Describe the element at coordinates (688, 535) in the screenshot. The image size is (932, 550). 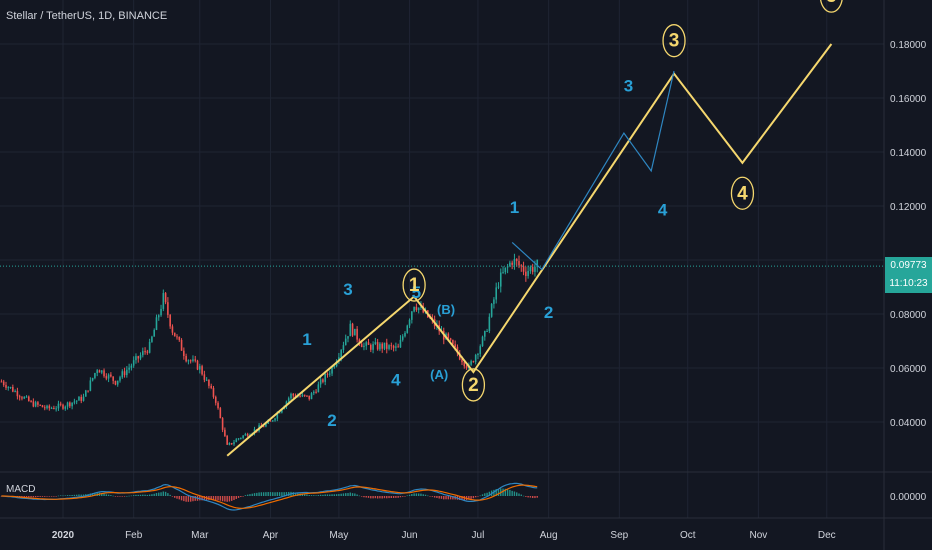
I see `time-tick-label: Oct` at that location.